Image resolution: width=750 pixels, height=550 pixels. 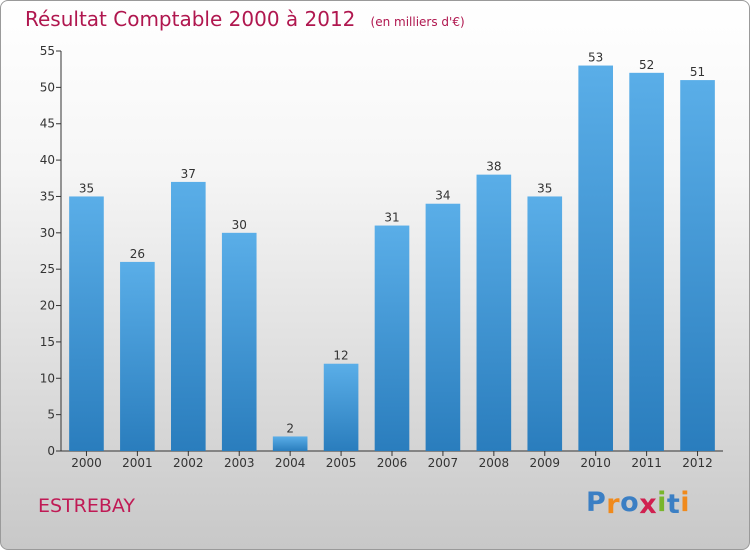 What do you see at coordinates (188, 463) in the screenshot?
I see `x-tick-label-2002: 2002` at bounding box center [188, 463].